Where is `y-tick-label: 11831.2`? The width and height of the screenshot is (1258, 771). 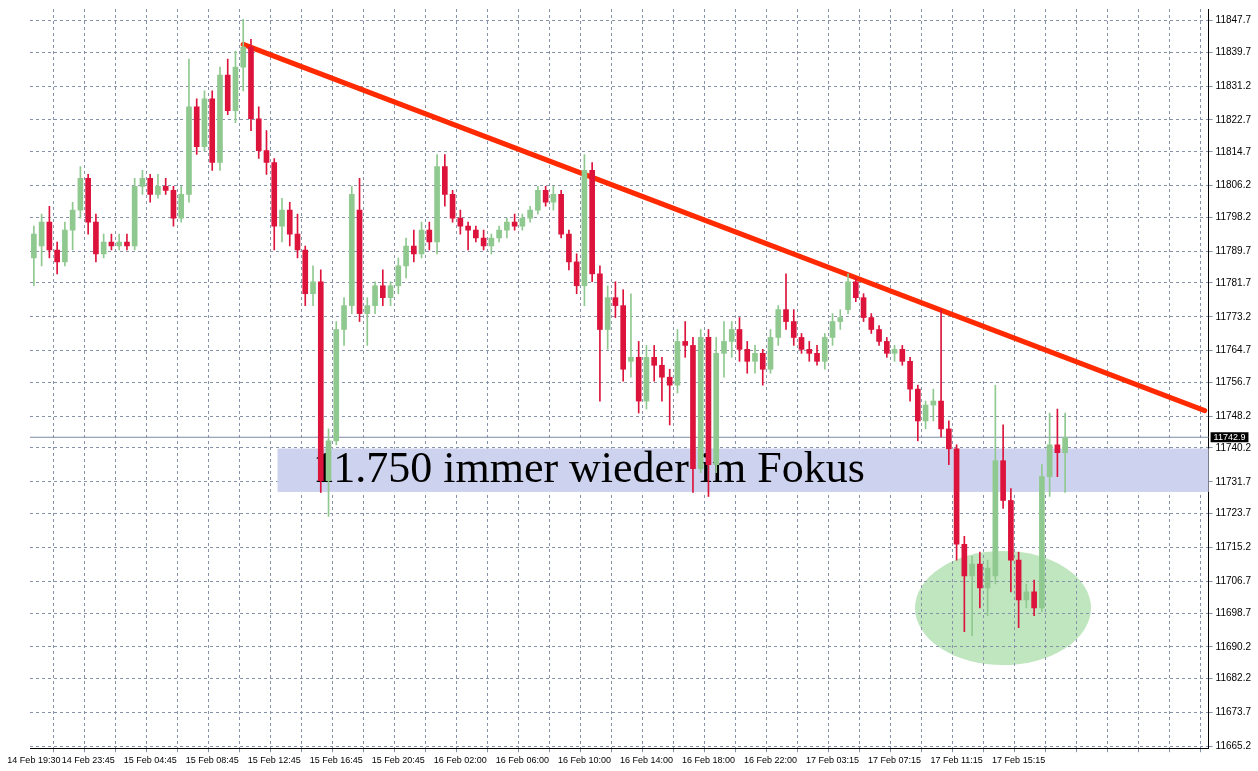 y-tick-label: 11831.2 is located at coordinates (1233, 85).